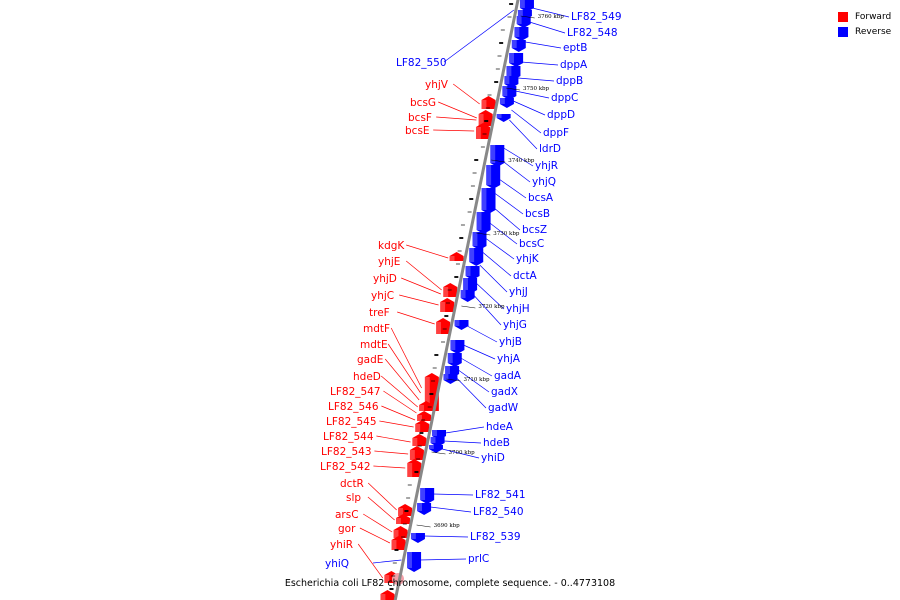 The width and height of the screenshot is (900, 600). Describe the element at coordinates (447, 526) in the screenshot. I see `kbp-tick-label: 3690 kbp` at that location.